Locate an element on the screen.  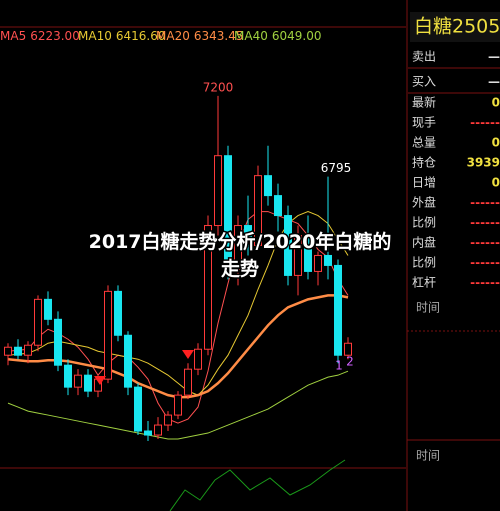
overlay-title: 2017白糖走势分析/2020年白糖的走势 is located at coordinates (240, 255).